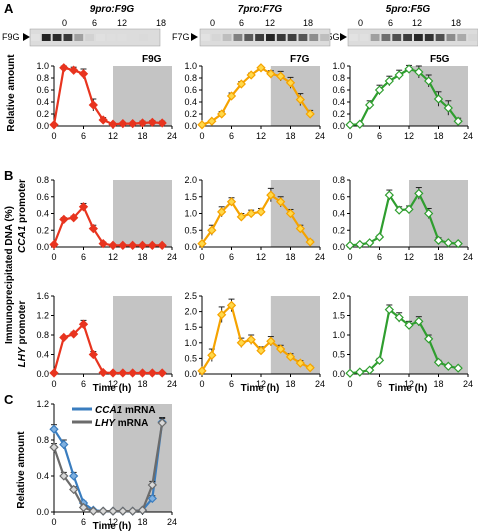 Image resolution: width=478 pixels, height=532 pixels. I want to click on x-label-panel-c: Time (h), so click(112, 526).